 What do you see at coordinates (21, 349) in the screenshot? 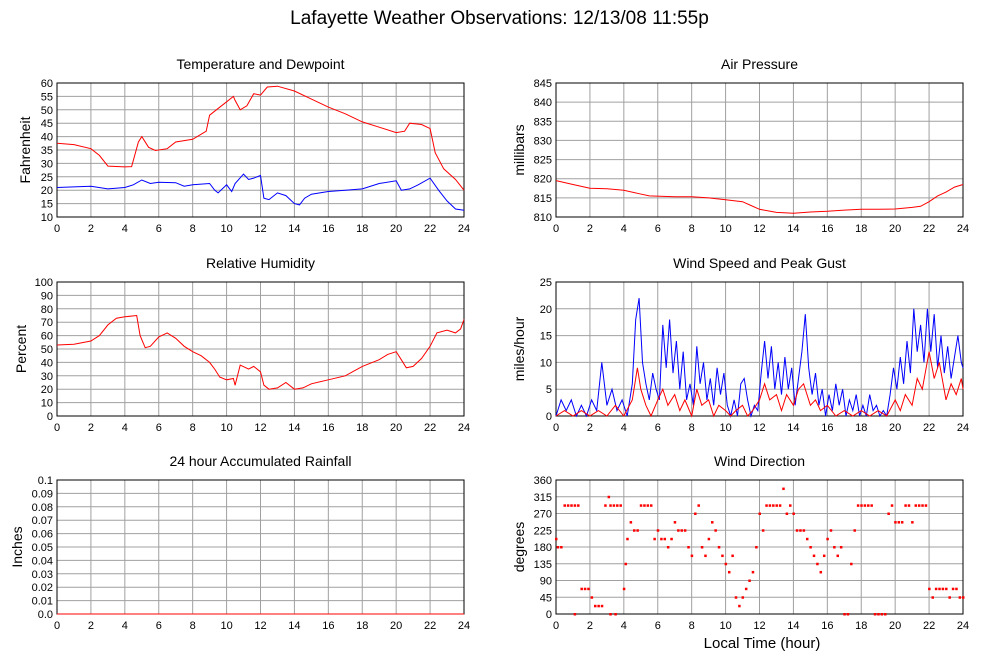
I see `y-axis-label: Percent` at bounding box center [21, 349].